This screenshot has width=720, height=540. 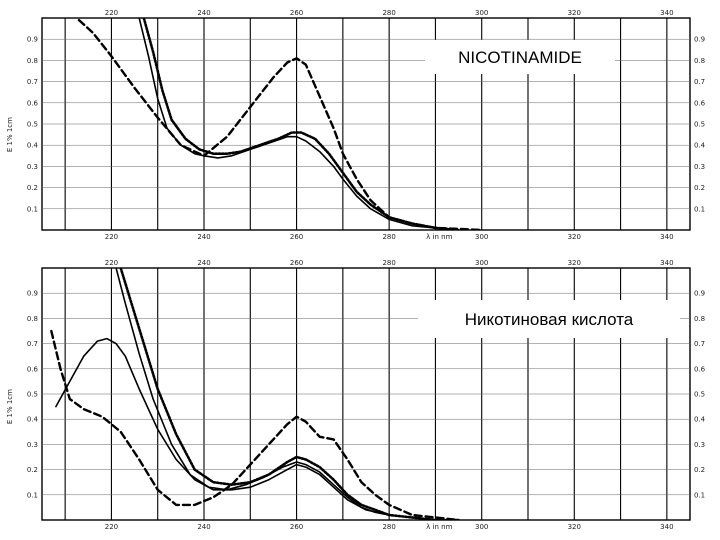 What do you see at coordinates (666, 237) in the screenshot?
I see `chart-0-xtick-bottom-label: 340` at bounding box center [666, 237].